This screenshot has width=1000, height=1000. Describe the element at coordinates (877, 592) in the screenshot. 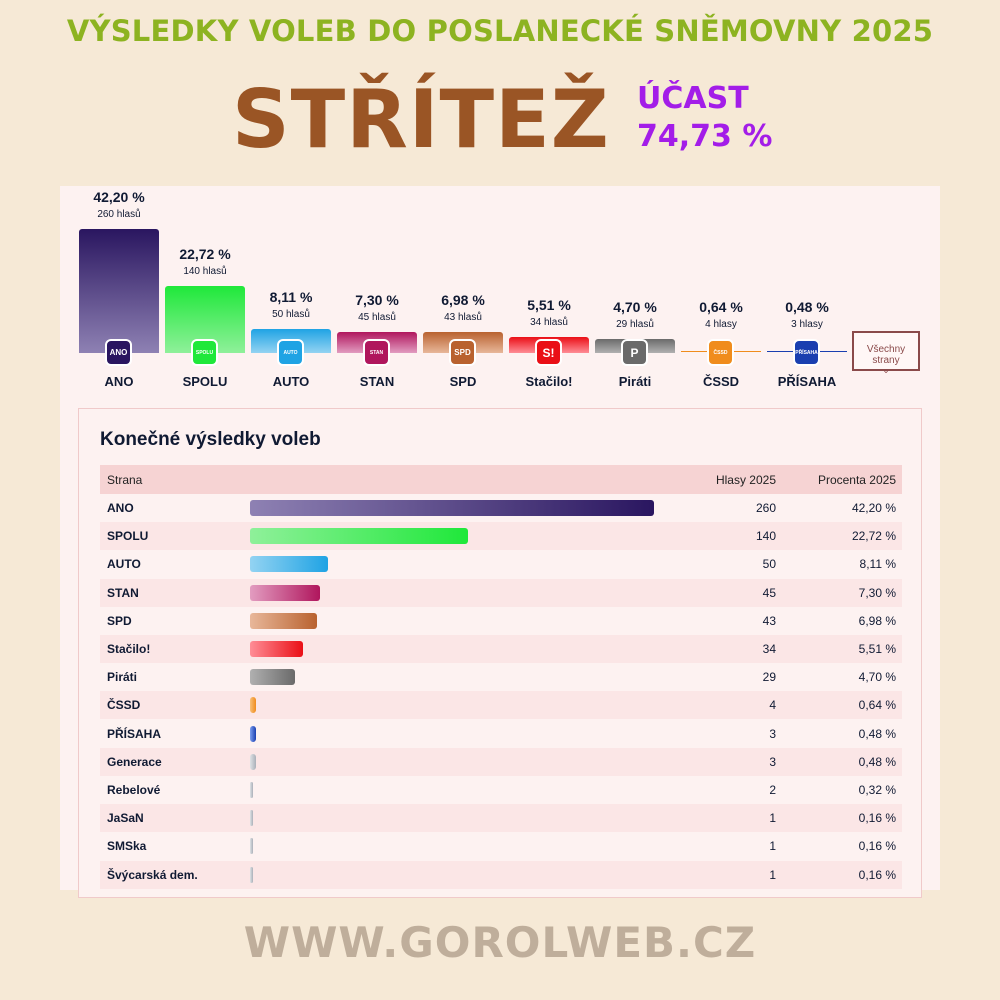

I see `row-percent: 7,30 %` at that location.